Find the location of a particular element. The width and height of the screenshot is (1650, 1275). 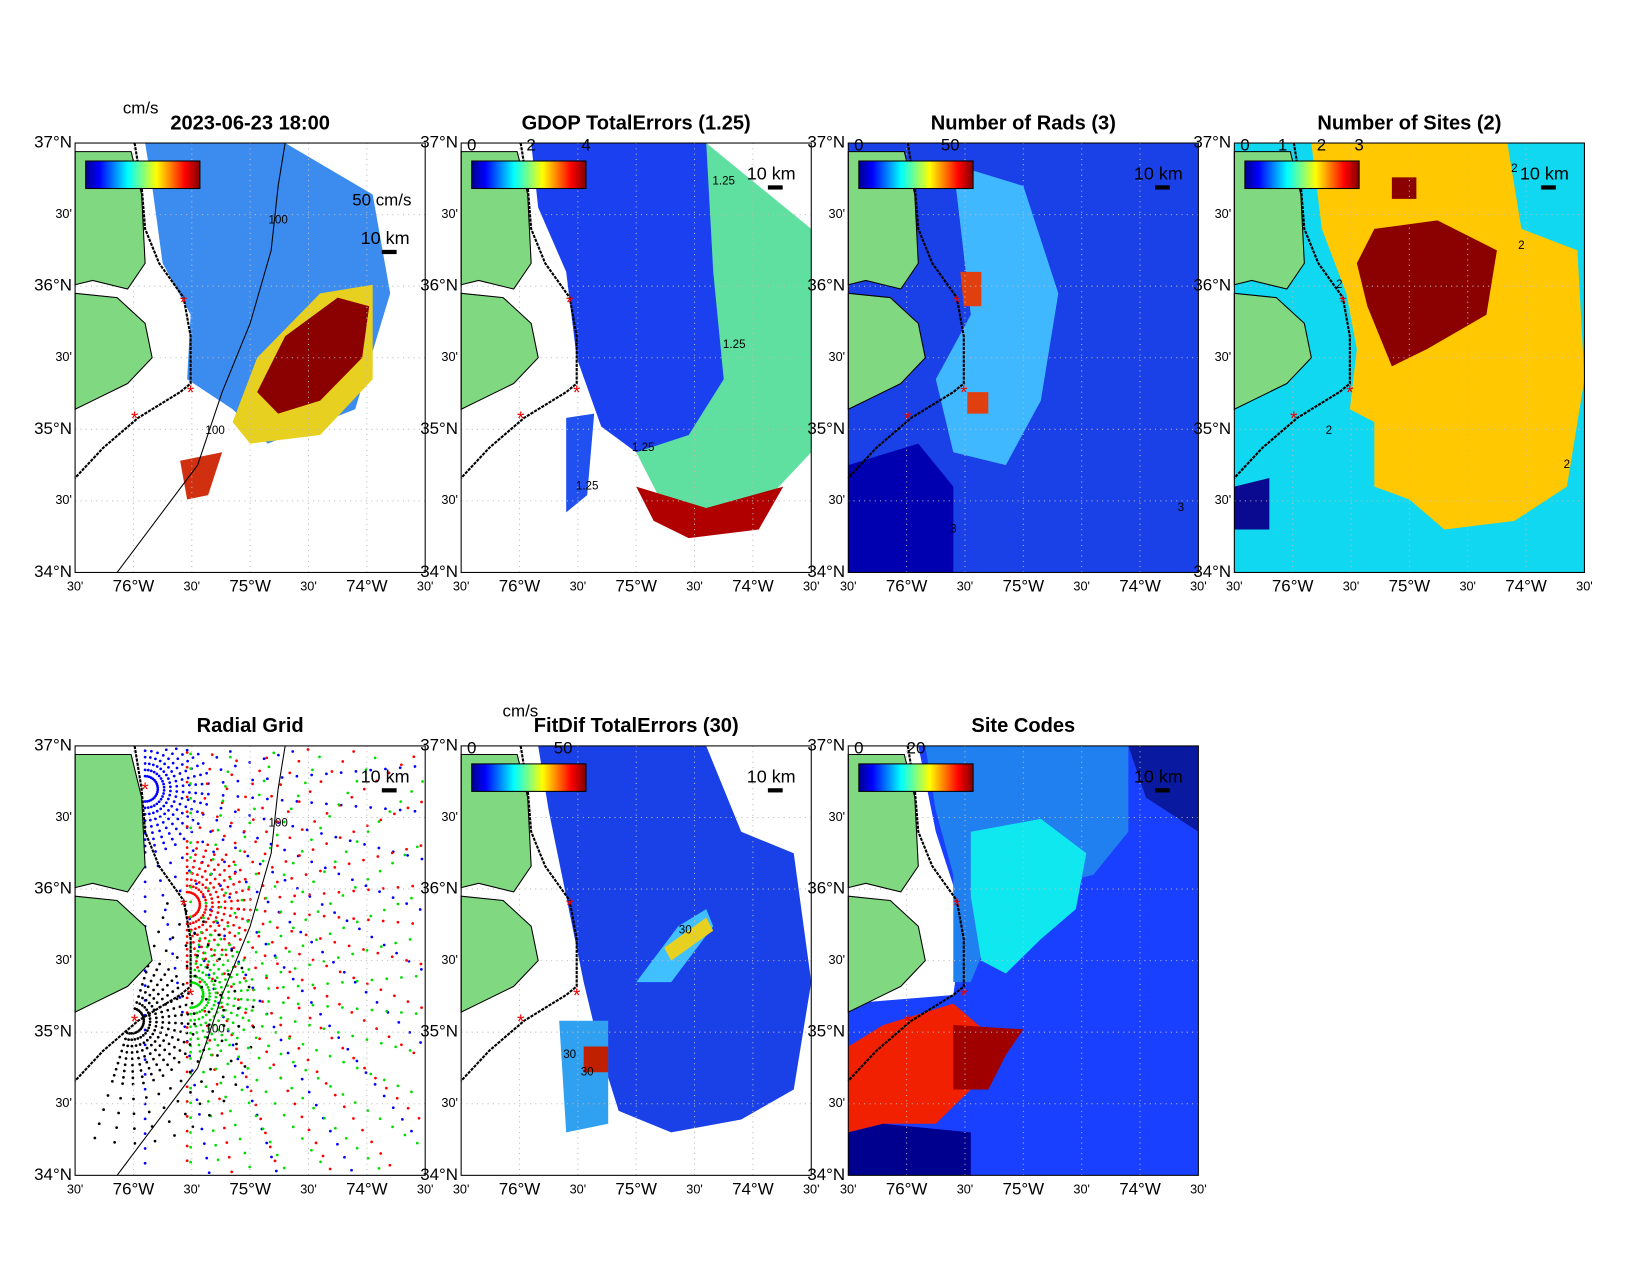

data-field is located at coordinates (1404, 188).